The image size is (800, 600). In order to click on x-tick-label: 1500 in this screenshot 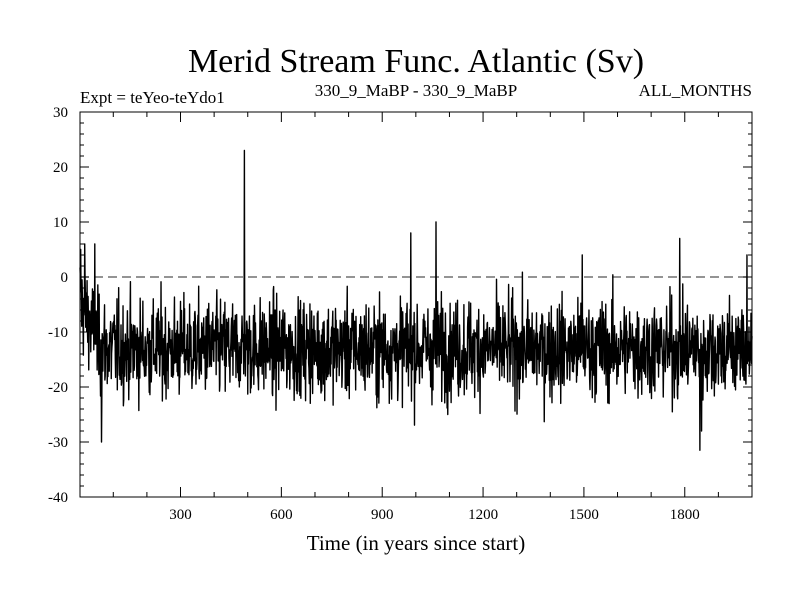, I will do `click(584, 515)`.